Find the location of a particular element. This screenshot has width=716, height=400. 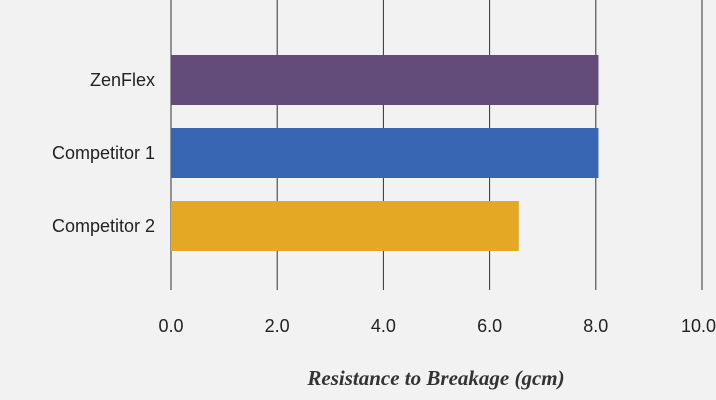

x-tick-label: 0.0 is located at coordinates (170, 326).